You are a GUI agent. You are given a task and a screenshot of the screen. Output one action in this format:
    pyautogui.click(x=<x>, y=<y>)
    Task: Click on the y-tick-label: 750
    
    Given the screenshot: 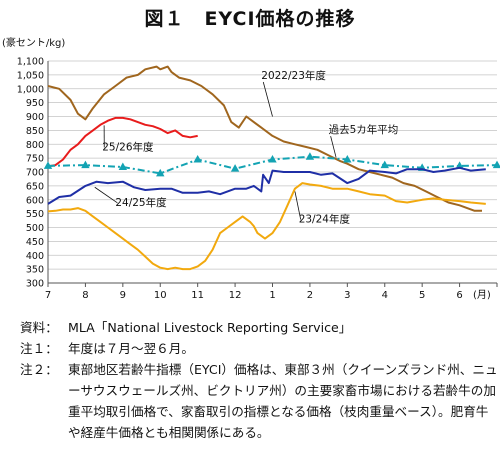 What is the action you would take?
    pyautogui.click(x=35, y=159)
    